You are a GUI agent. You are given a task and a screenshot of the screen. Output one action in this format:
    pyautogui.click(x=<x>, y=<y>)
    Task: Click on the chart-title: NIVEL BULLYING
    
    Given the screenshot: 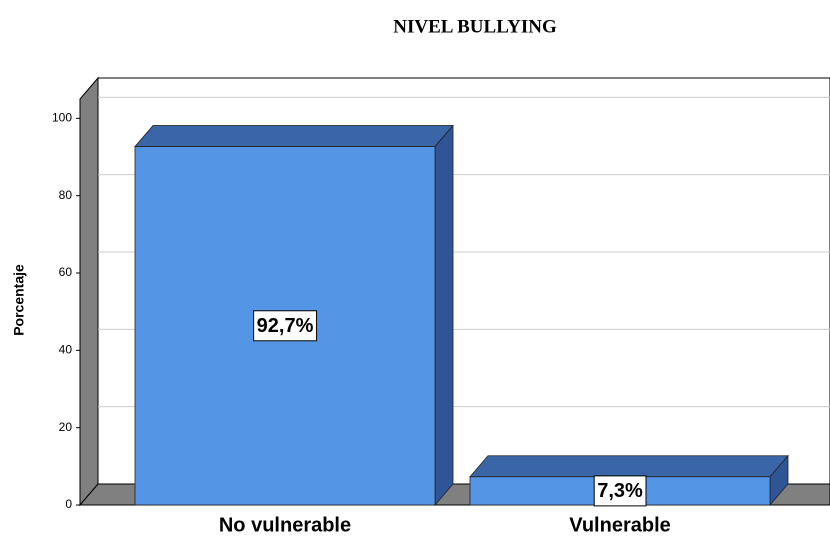 What is the action you would take?
    pyautogui.click(x=475, y=26)
    